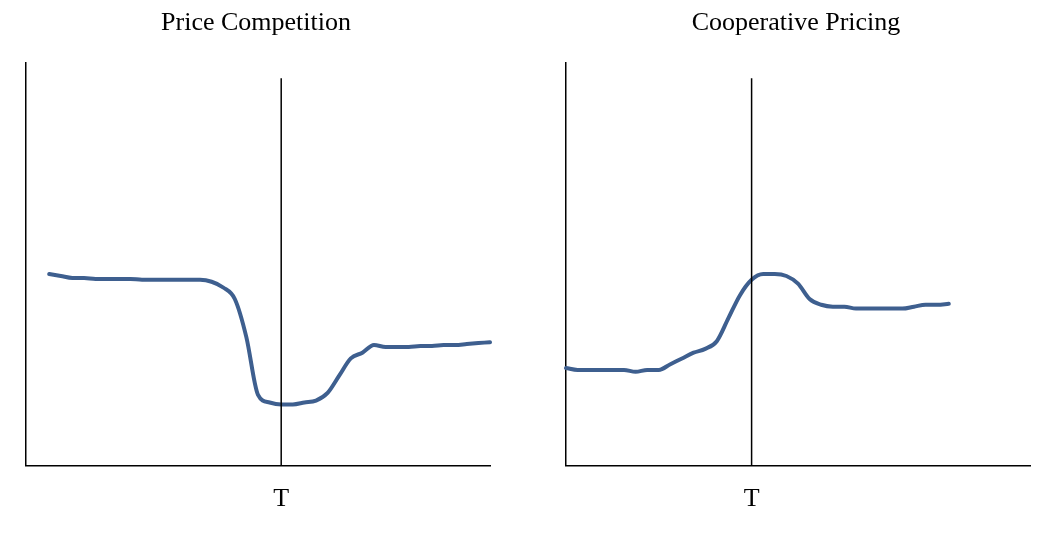  Describe the element at coordinates (796, 22) in the screenshot. I see `chart-title: Cooperative Pricing` at that location.